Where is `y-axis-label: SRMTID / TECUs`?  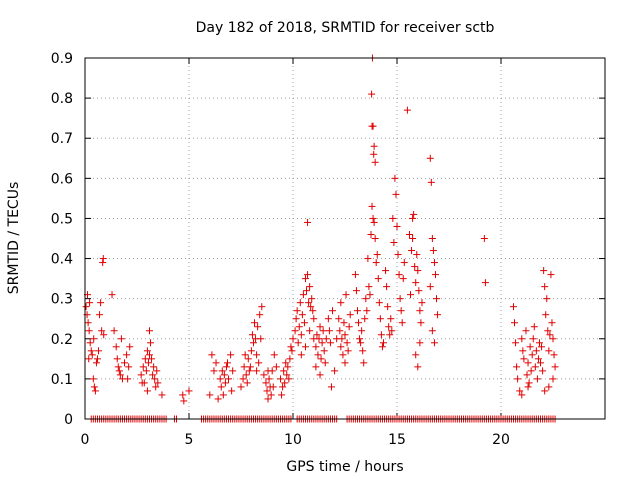
y-axis-label: SRMTID / TECUs is located at coordinates (14, 238).